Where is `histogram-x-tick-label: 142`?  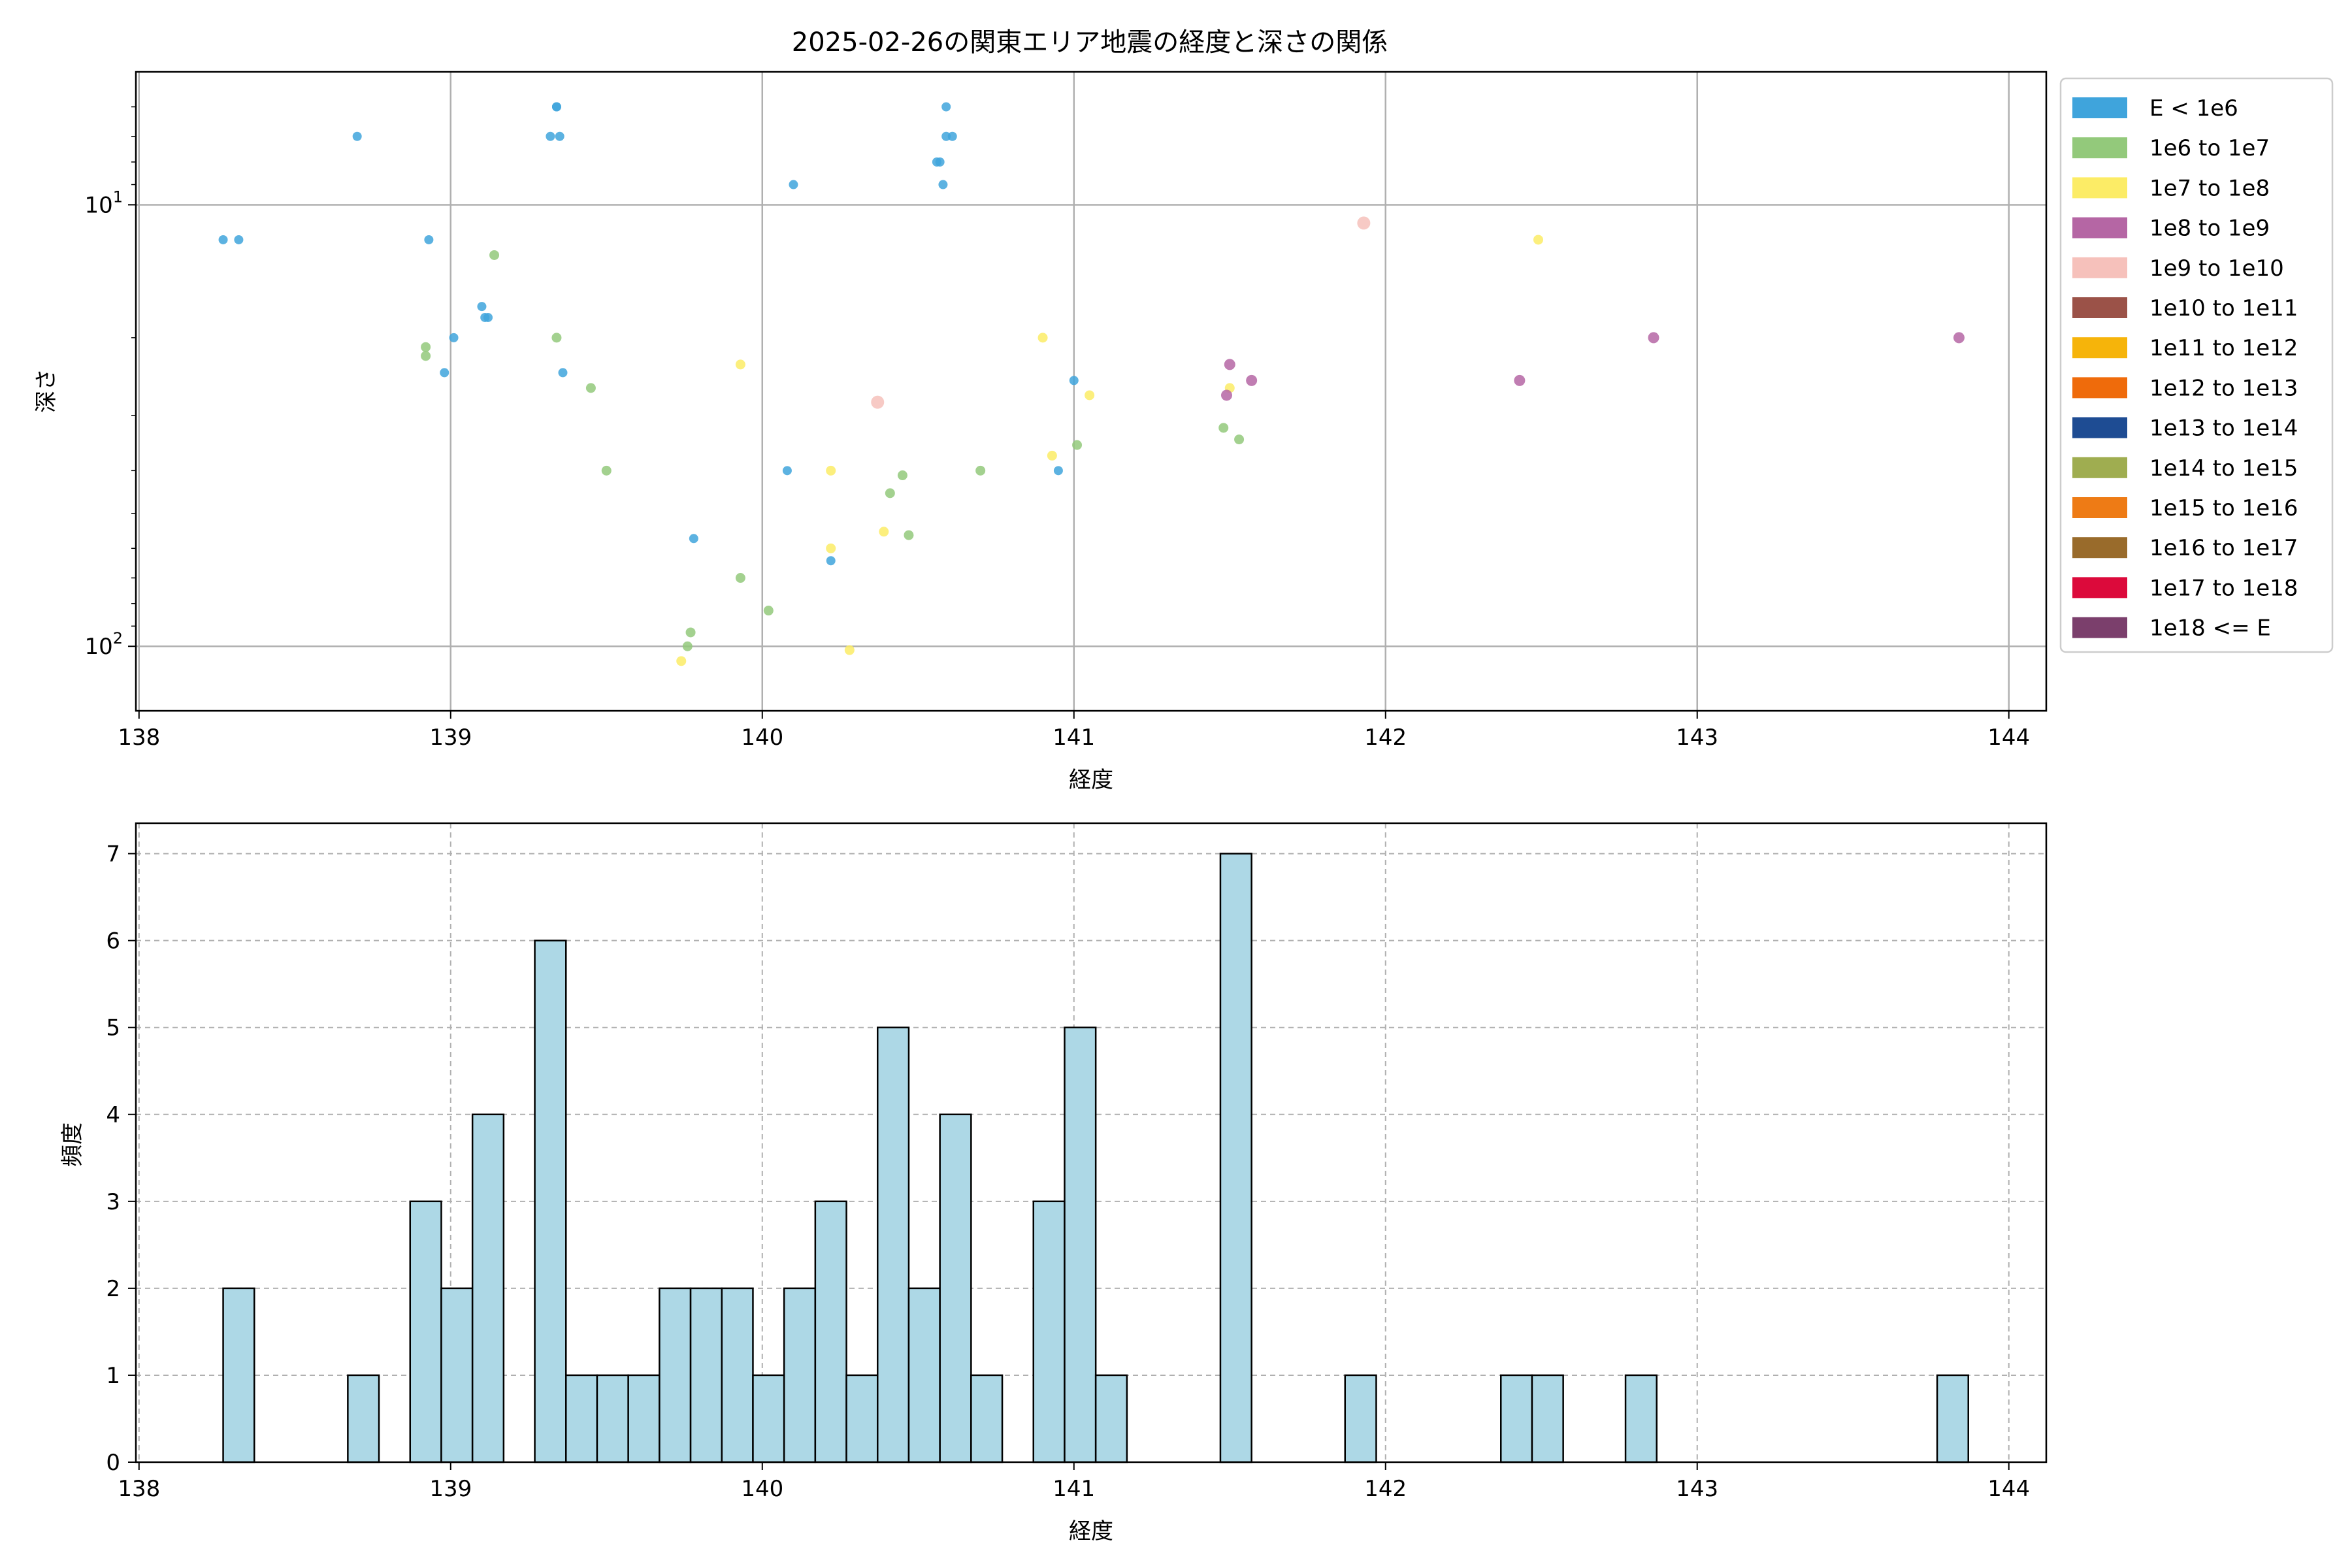
histogram-x-tick-label: 142 is located at coordinates (1385, 1489).